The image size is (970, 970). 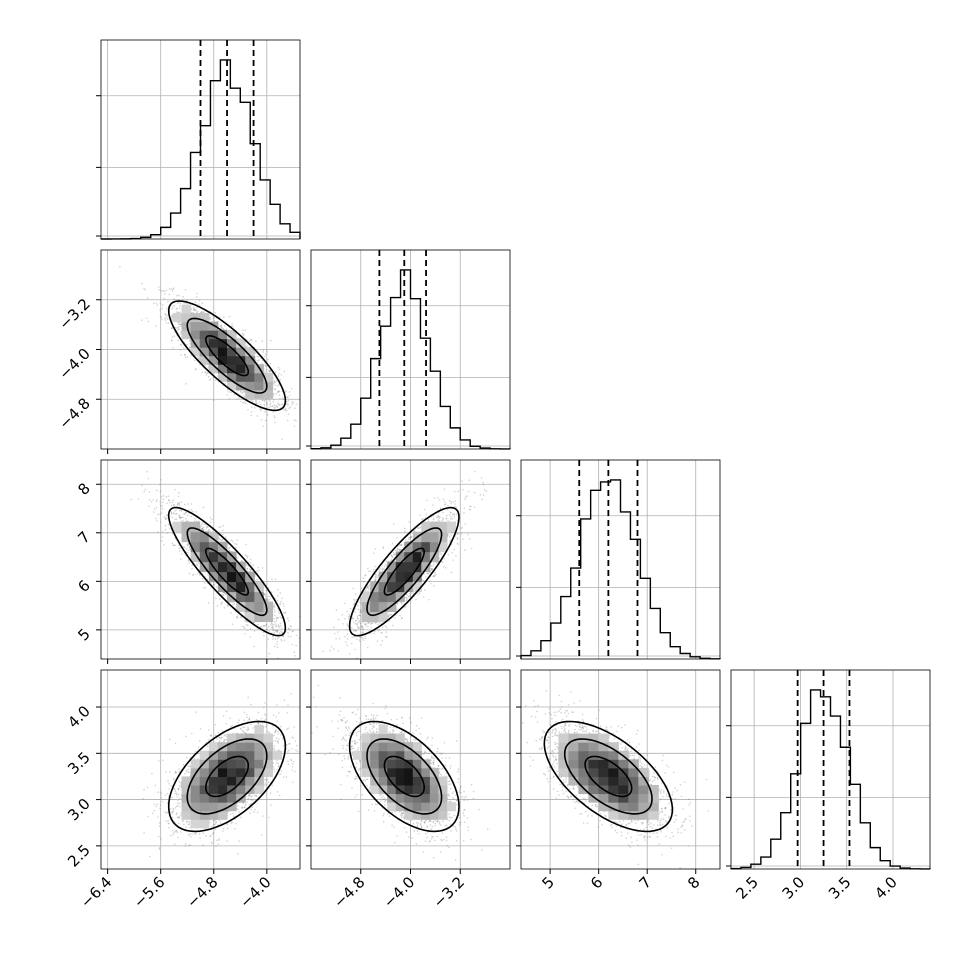 I want to click on scatter-panel, so click(x=198, y=351).